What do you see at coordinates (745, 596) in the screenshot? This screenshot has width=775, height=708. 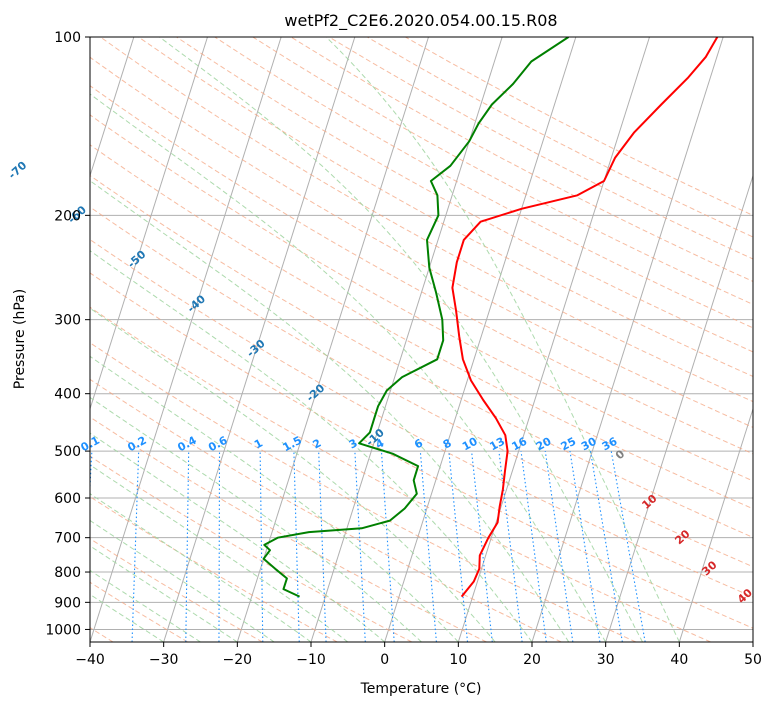 I see `dry-adiabat-label: 40` at bounding box center [745, 596].